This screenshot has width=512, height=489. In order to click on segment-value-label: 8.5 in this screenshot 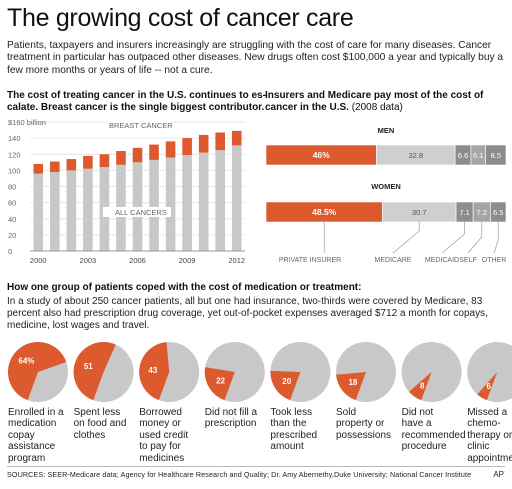, I will do `click(496, 155)`.